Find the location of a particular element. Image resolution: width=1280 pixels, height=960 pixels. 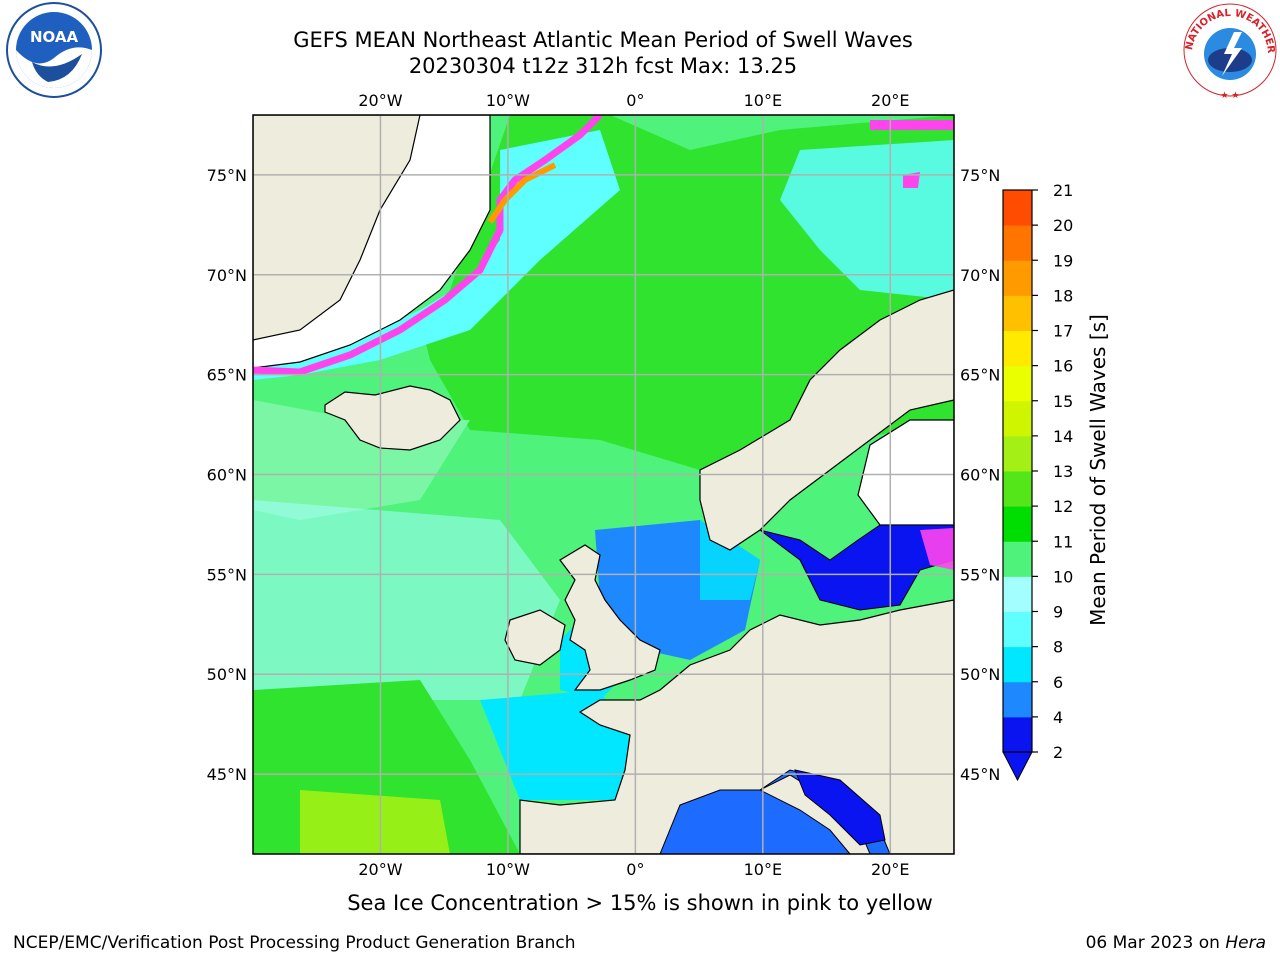

lat-tick-label-right: 55°N is located at coordinates (980, 574).